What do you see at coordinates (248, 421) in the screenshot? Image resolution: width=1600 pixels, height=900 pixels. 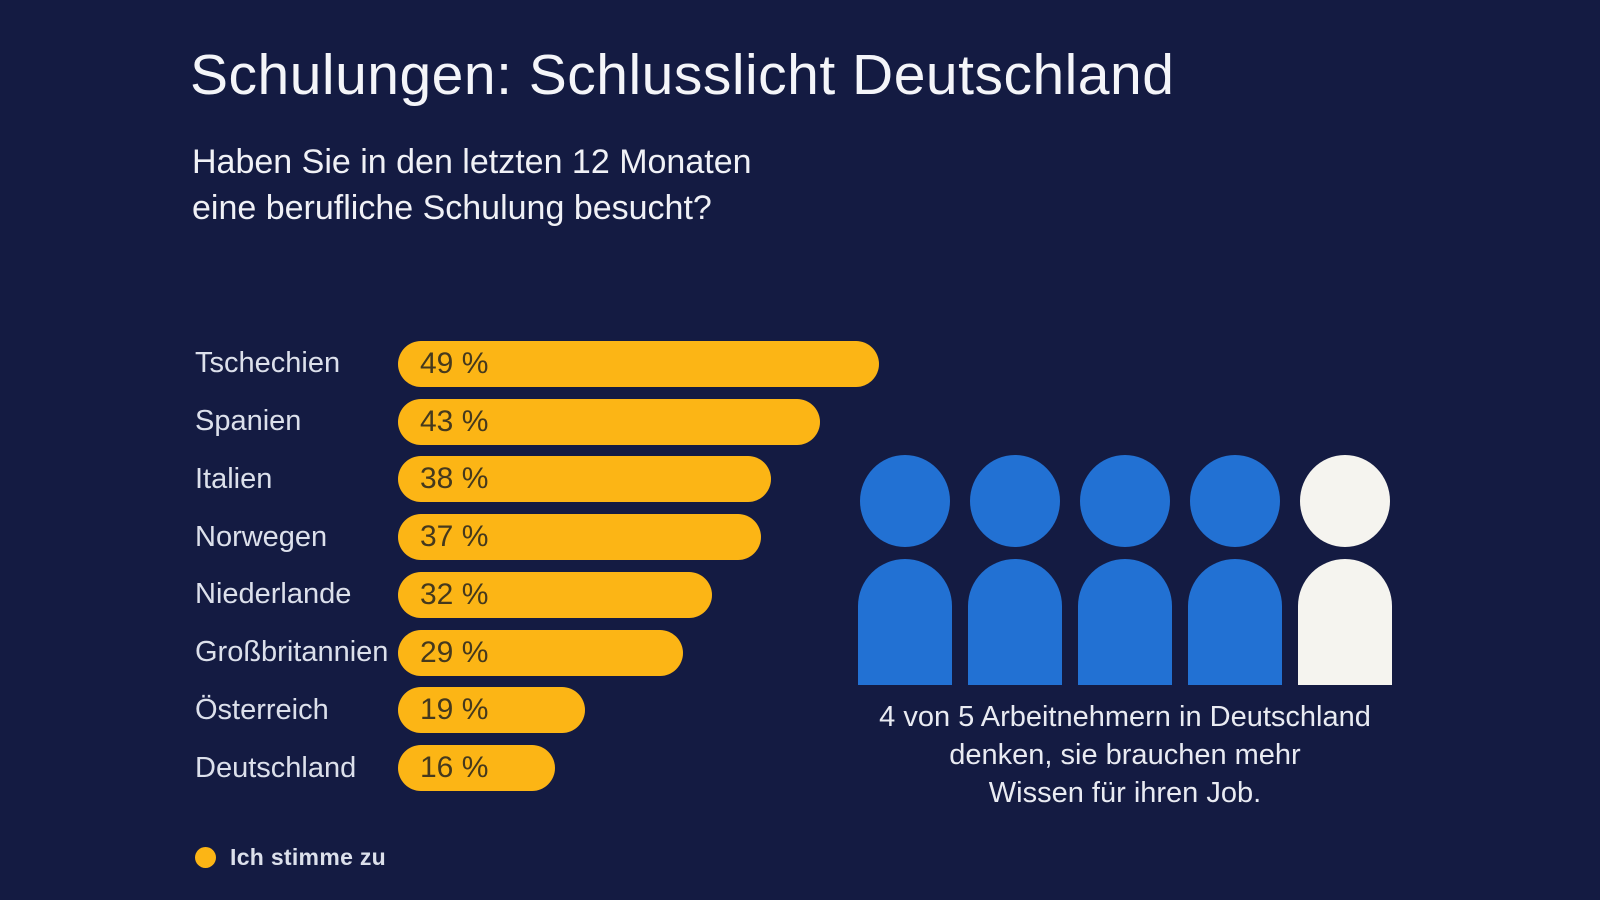 I see `category-label: Spanien` at bounding box center [248, 421].